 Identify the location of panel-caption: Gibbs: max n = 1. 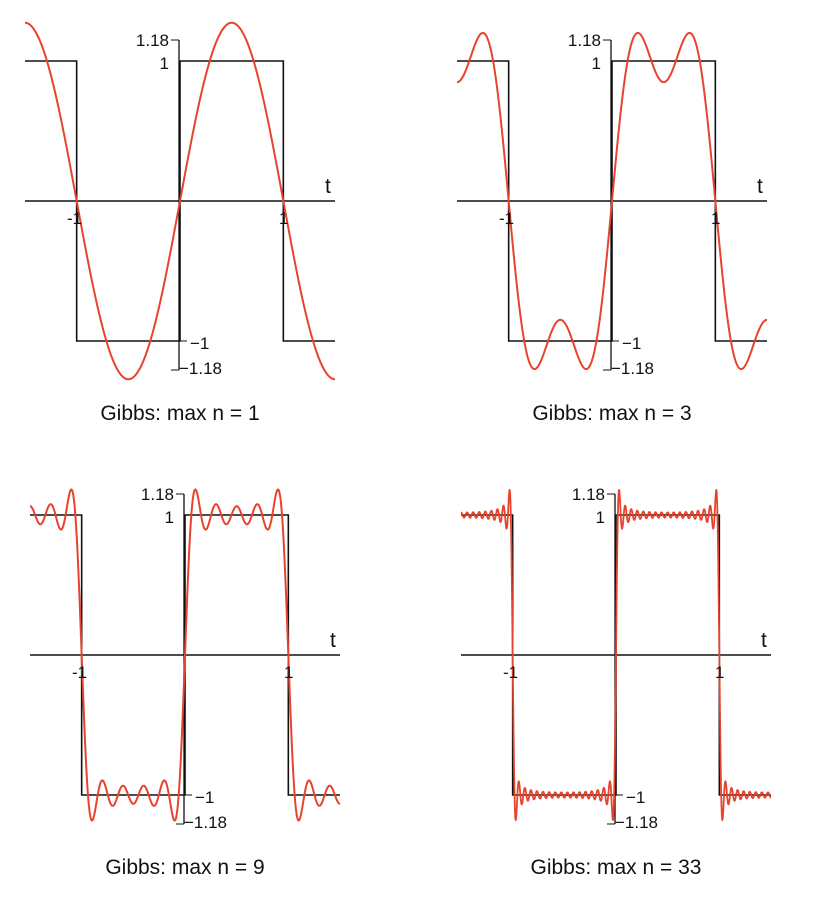
(179, 413).